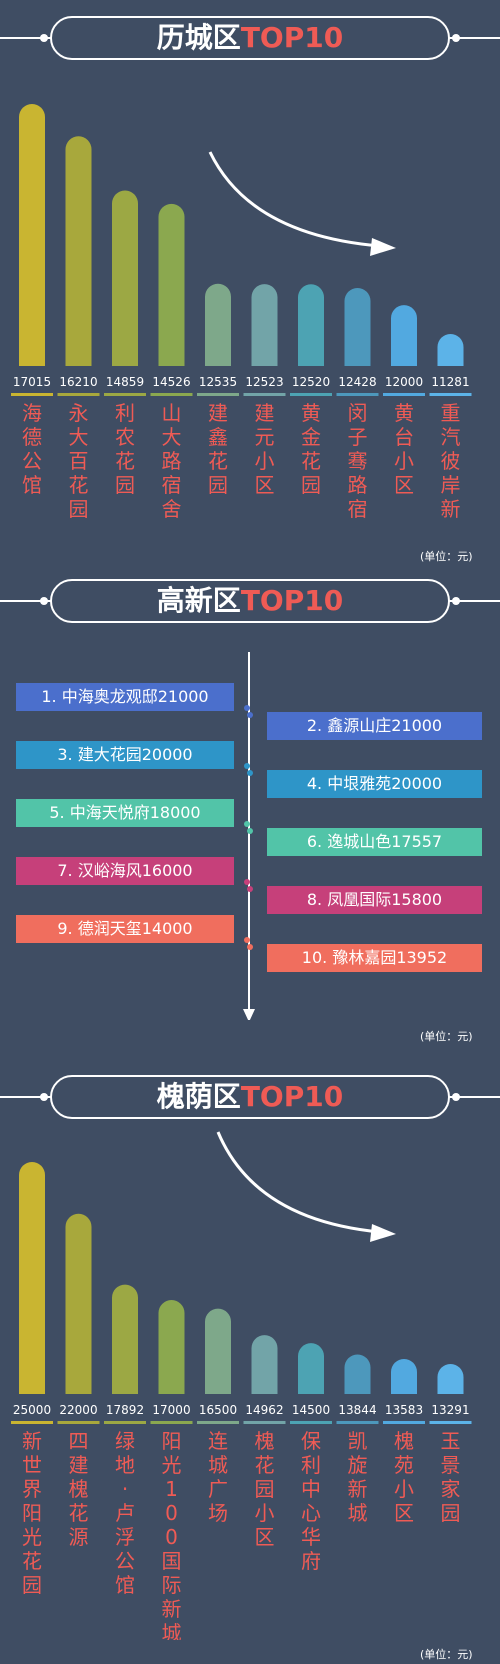 This screenshot has height=1664, width=500. I want to click on category-label-char: 路, so click(172, 461).